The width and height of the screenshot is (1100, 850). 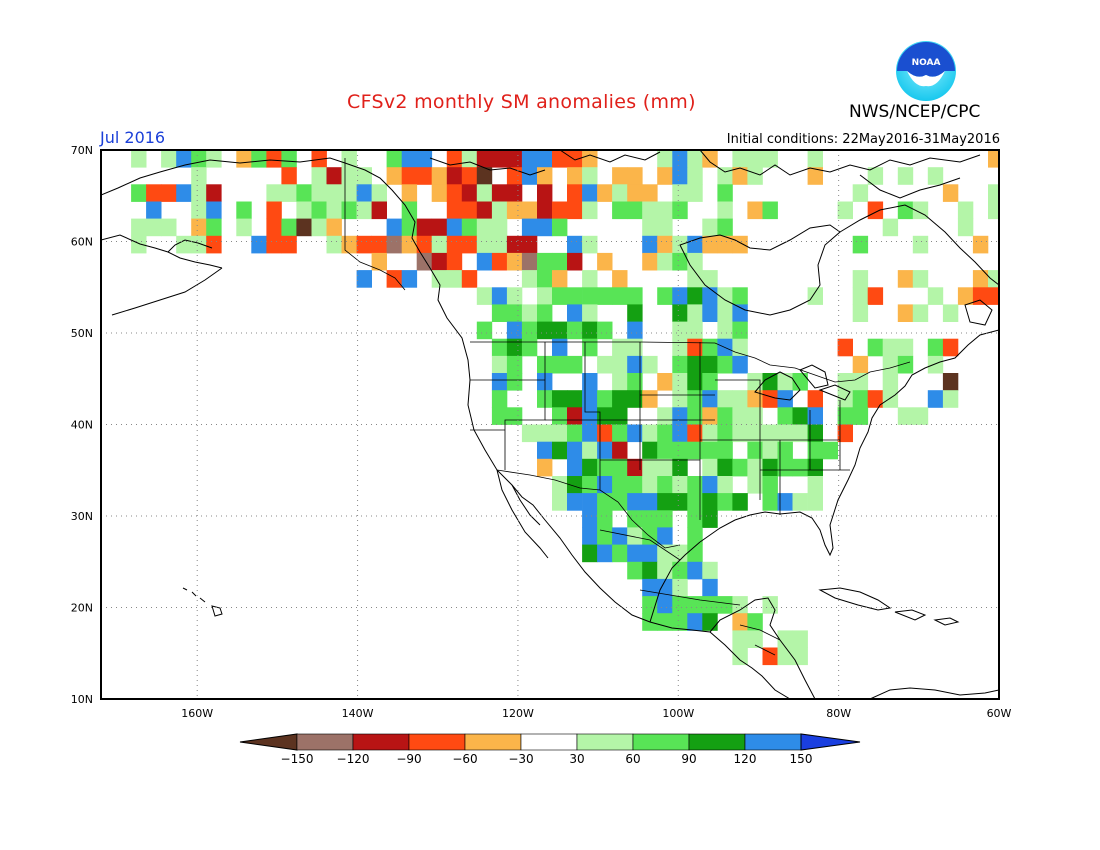 I want to click on noaa-logo-icon: NOAA, so click(x=926, y=71).